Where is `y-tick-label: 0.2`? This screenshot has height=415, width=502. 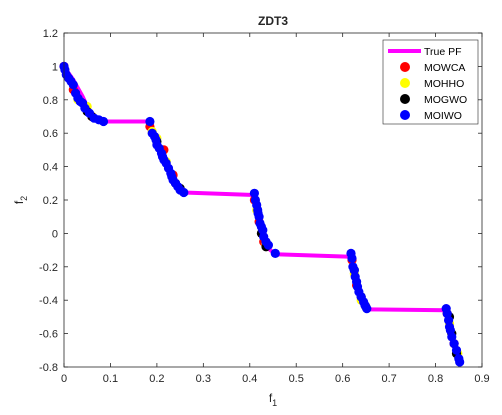
y-tick-label: 0.2 is located at coordinates (50, 201).